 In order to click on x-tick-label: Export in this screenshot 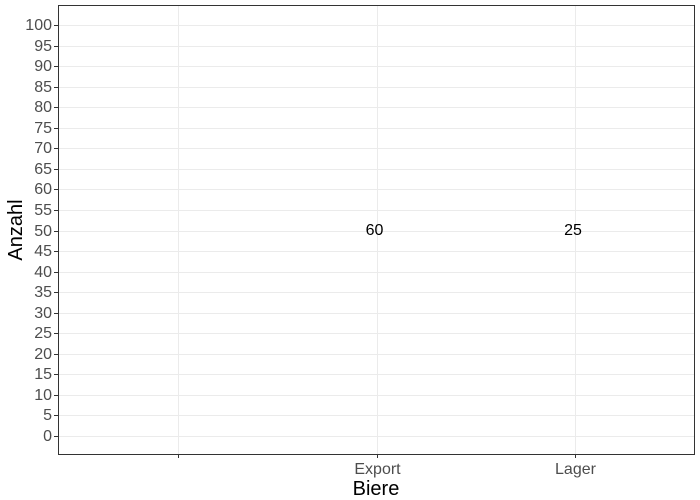, I will do `click(377, 469)`.